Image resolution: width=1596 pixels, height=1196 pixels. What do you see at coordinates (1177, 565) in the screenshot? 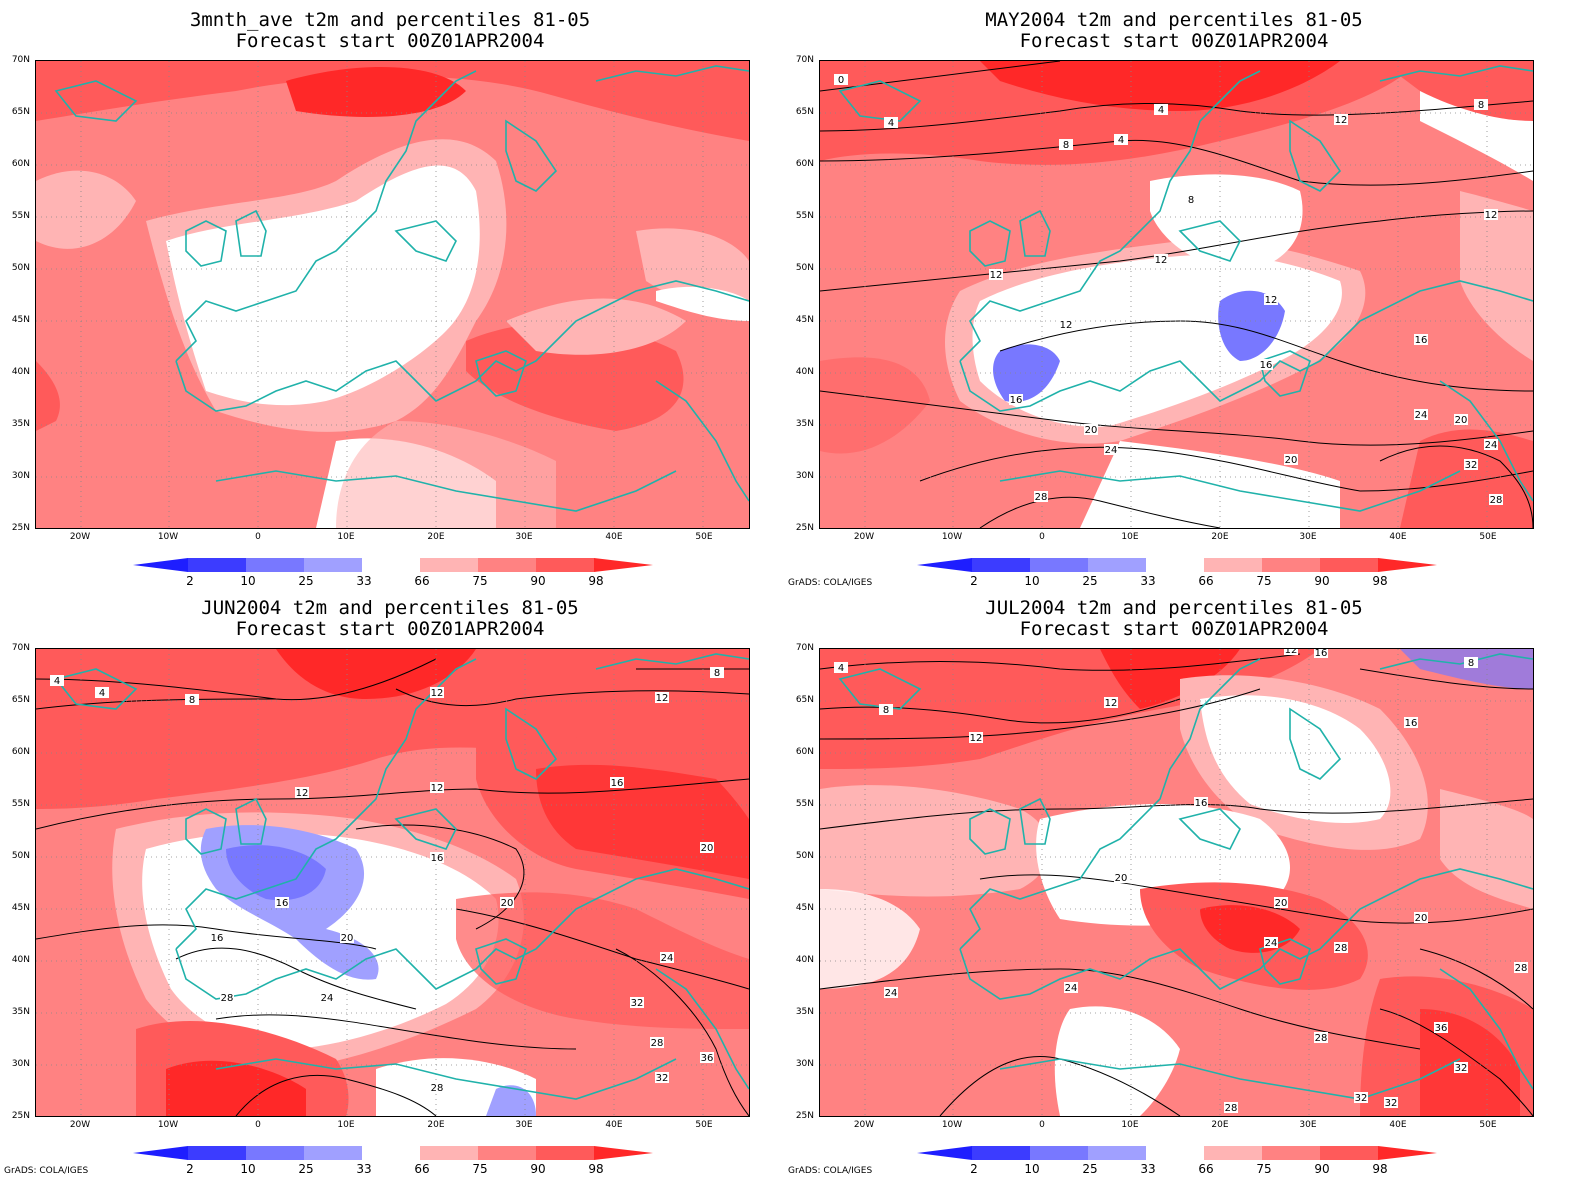
I see `colorbar` at bounding box center [1177, 565].